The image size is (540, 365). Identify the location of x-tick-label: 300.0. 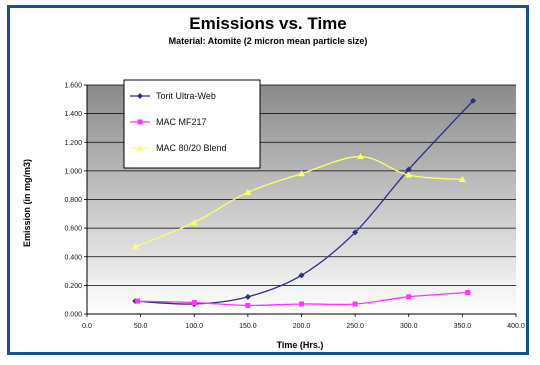
(409, 326).